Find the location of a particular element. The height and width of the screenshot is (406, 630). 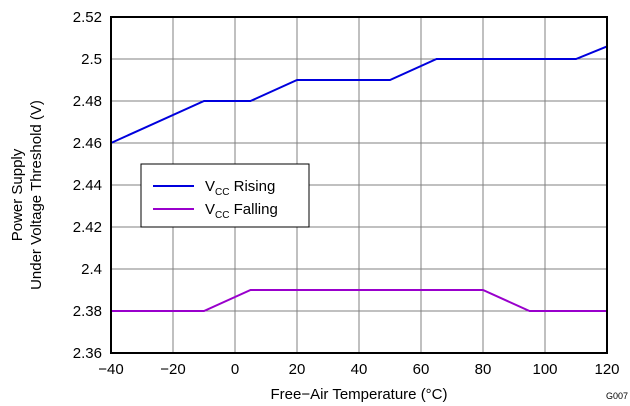

y-tick-label: 2.52 is located at coordinates (87, 17).